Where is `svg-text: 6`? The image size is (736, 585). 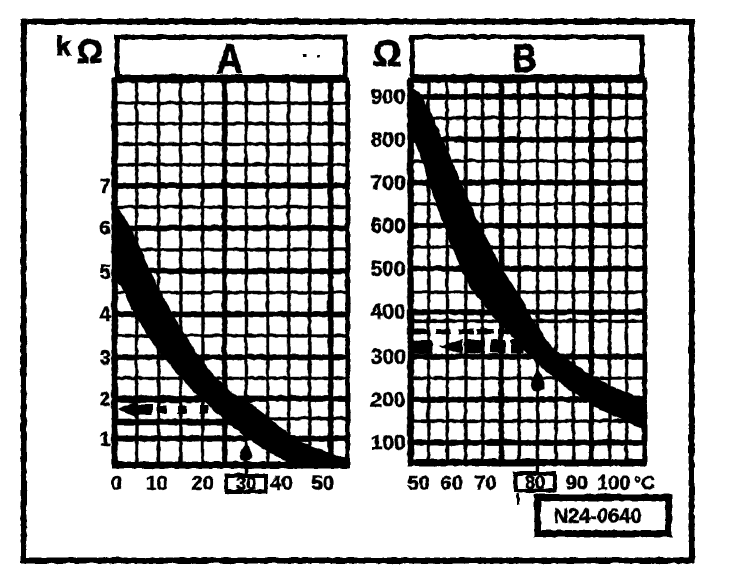
svg-text: 6 is located at coordinates (104, 228).